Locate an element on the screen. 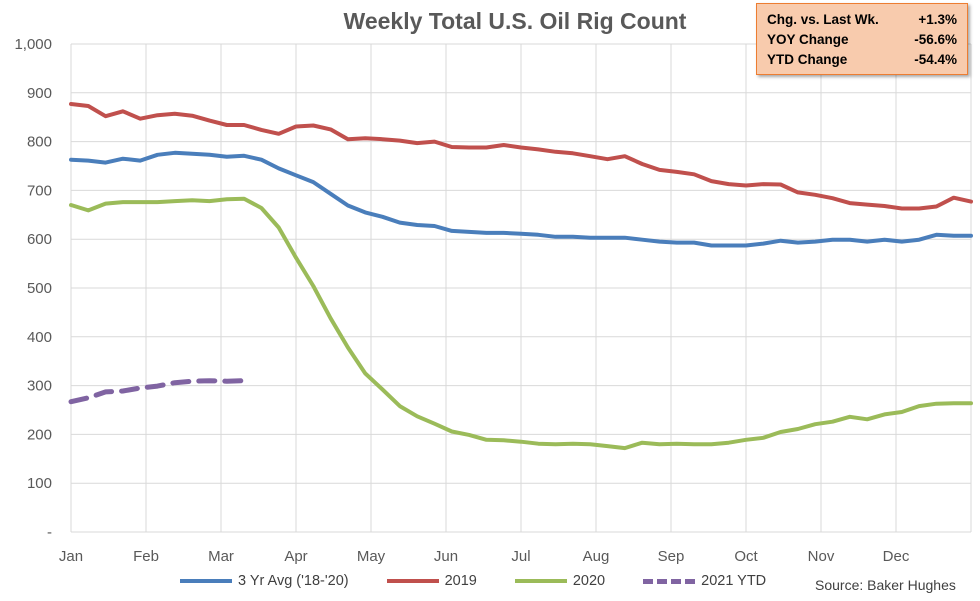 The height and width of the screenshot is (601, 980). x-tick-label: Feb is located at coordinates (146, 556).